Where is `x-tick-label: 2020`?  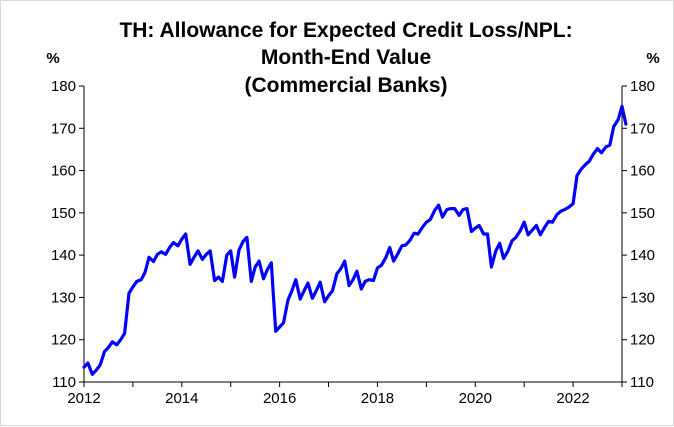 x-tick-label: 2020 is located at coordinates (475, 398).